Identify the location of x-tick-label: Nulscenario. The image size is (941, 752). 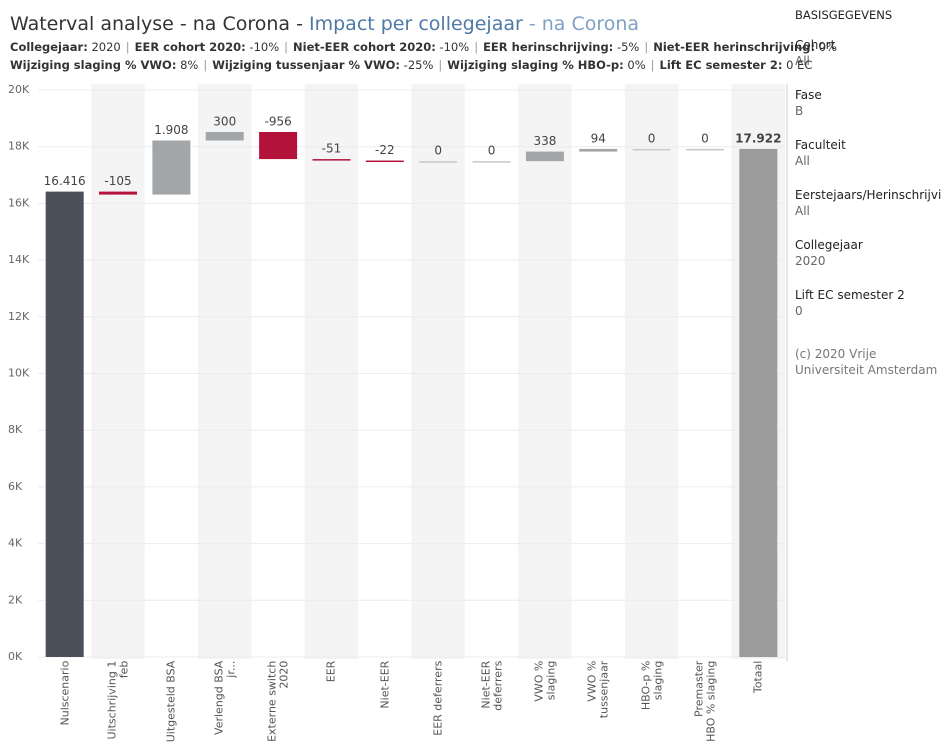
(64, 693).